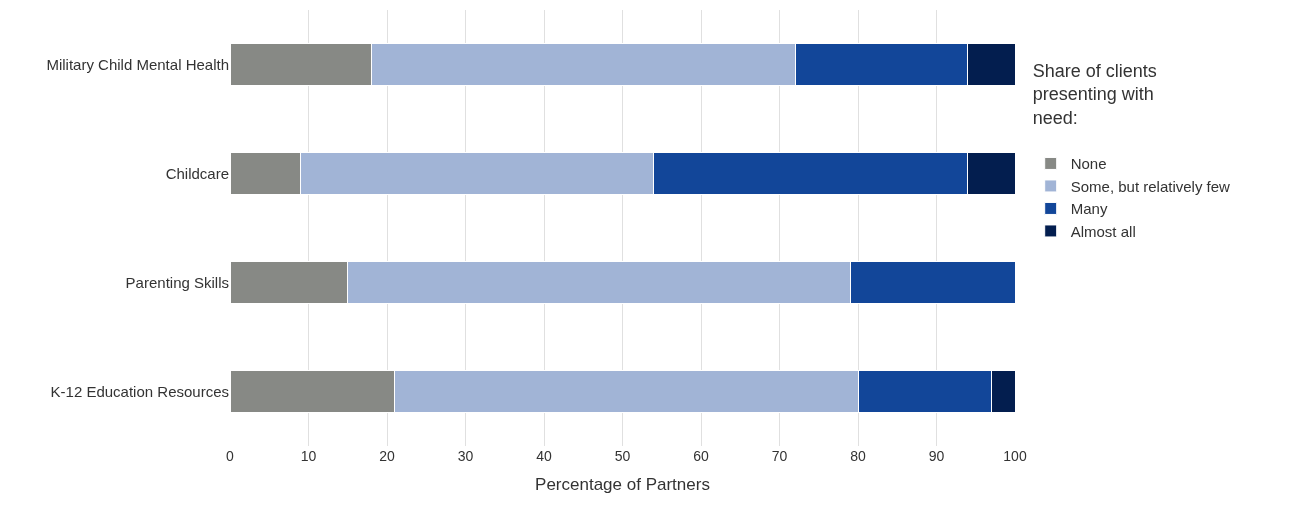 The height and width of the screenshot is (516, 1315). I want to click on x-tick-label: 80, so click(858, 456).